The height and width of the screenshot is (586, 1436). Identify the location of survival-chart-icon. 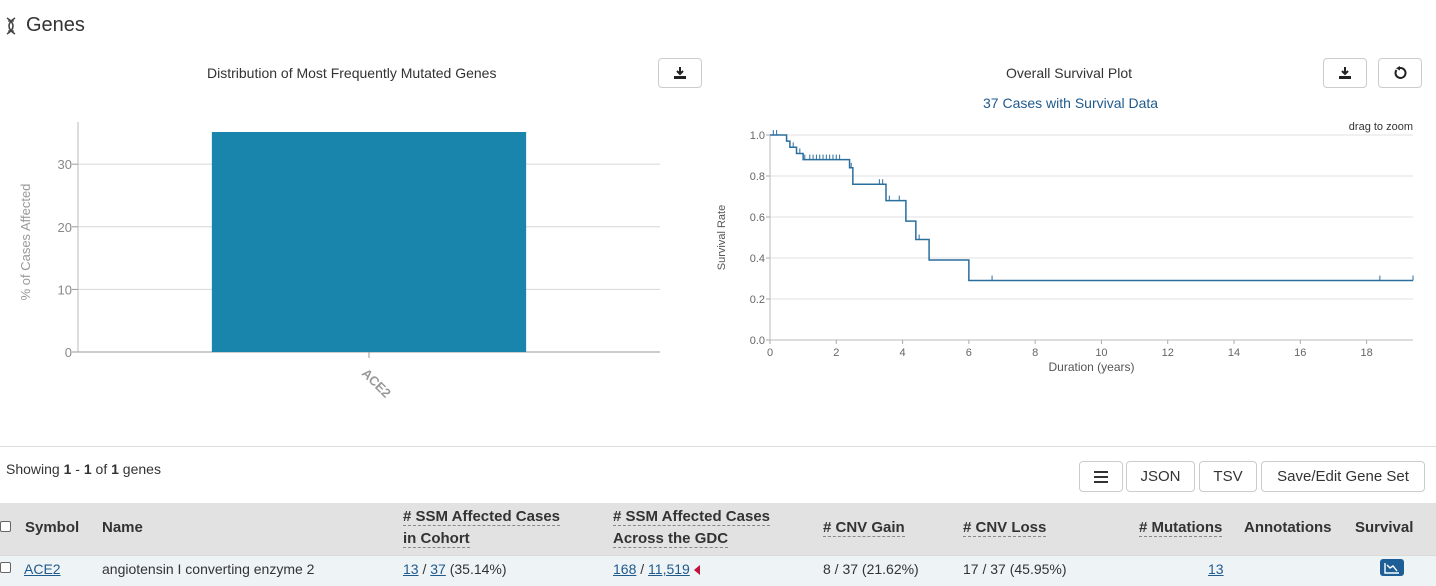
(1391, 568).